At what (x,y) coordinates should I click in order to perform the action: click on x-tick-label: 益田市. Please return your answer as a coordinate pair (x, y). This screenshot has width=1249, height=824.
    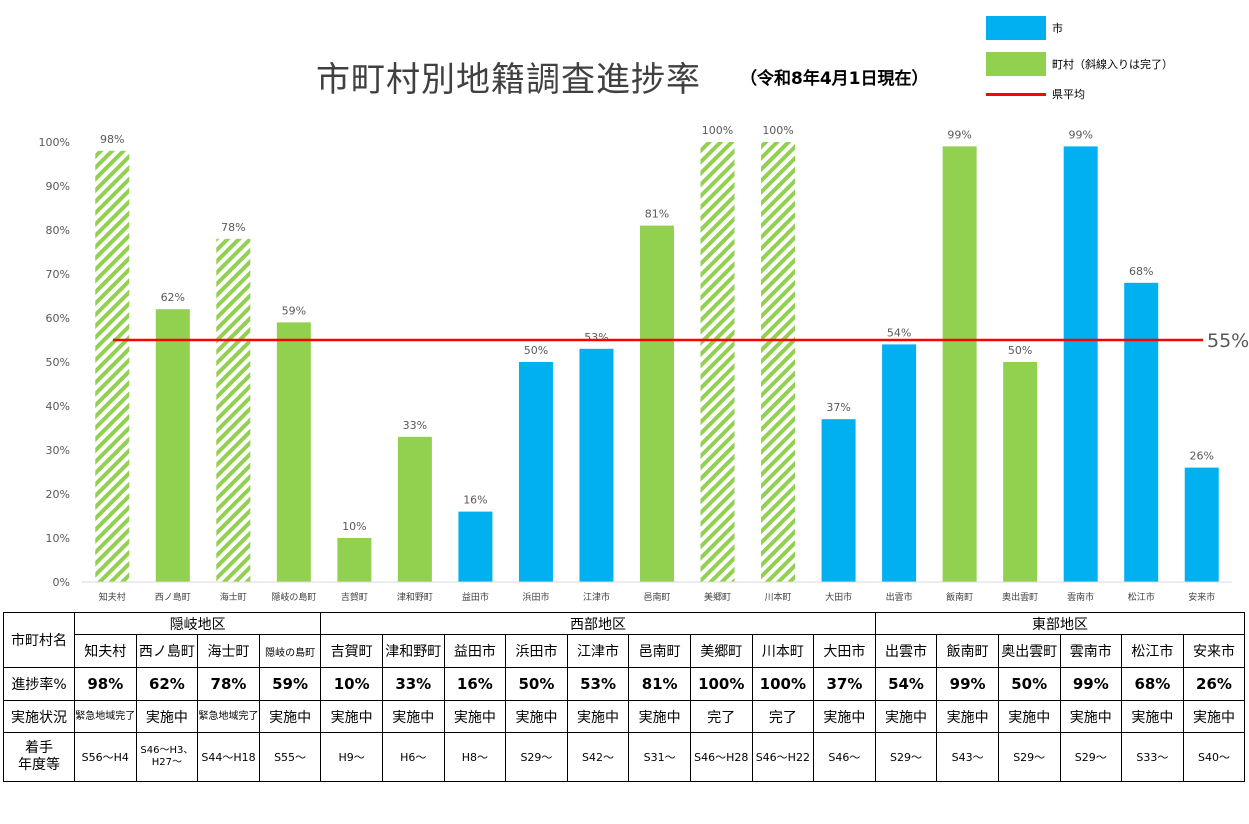
    Looking at the image, I should click on (475, 597).